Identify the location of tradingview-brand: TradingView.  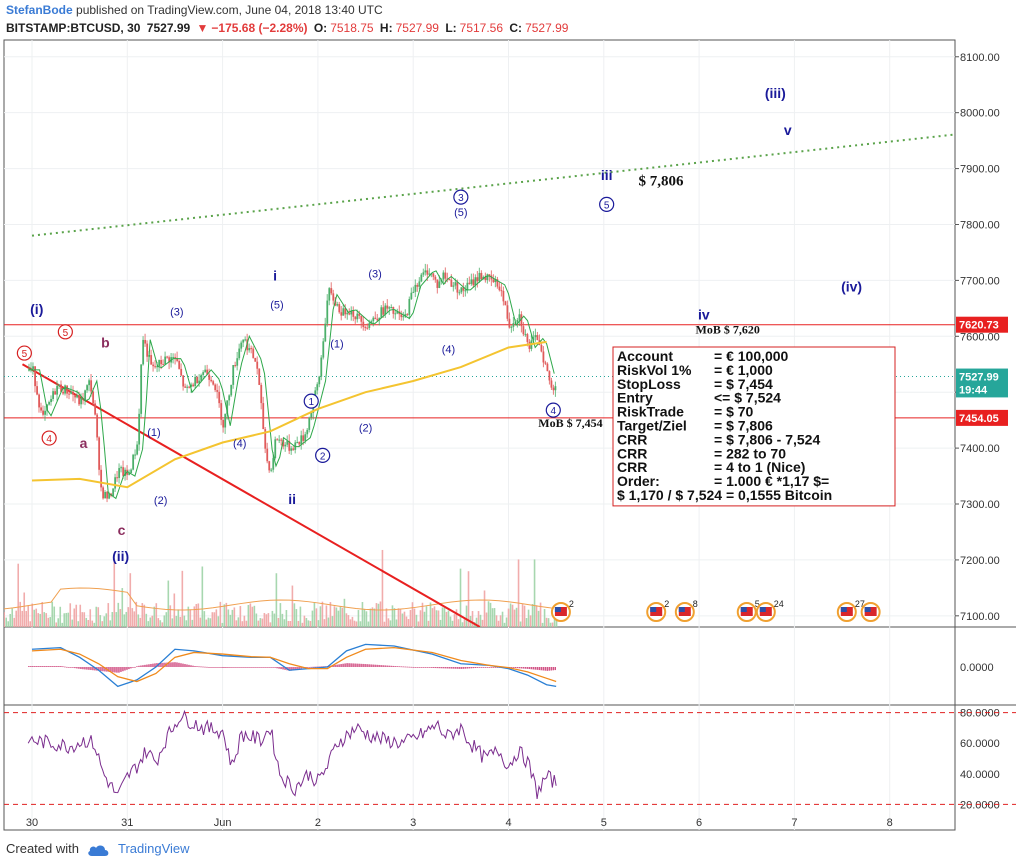
(154, 848).